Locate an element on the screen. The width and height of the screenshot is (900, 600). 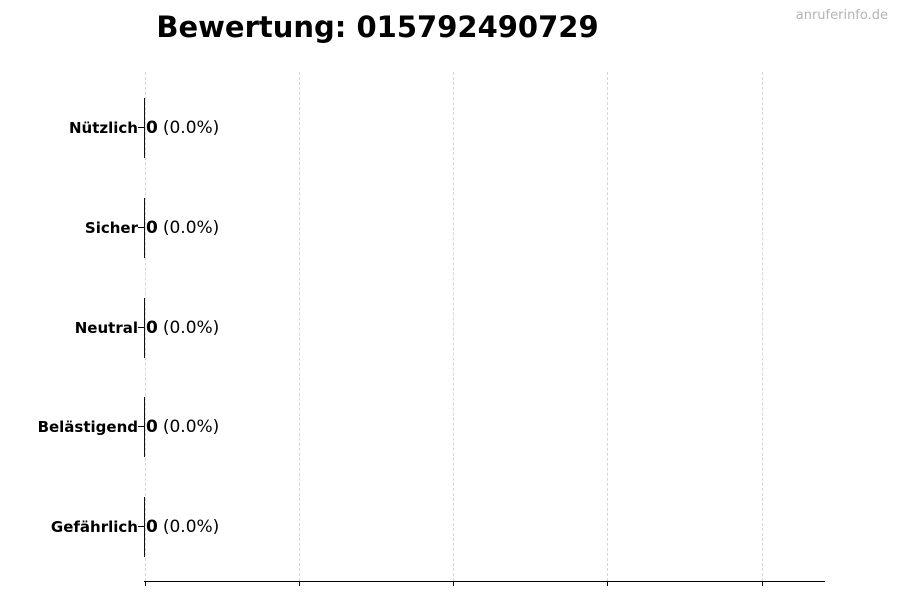
bar-value-group-nuetzlich: 0 (0.0%) is located at coordinates (182, 128).